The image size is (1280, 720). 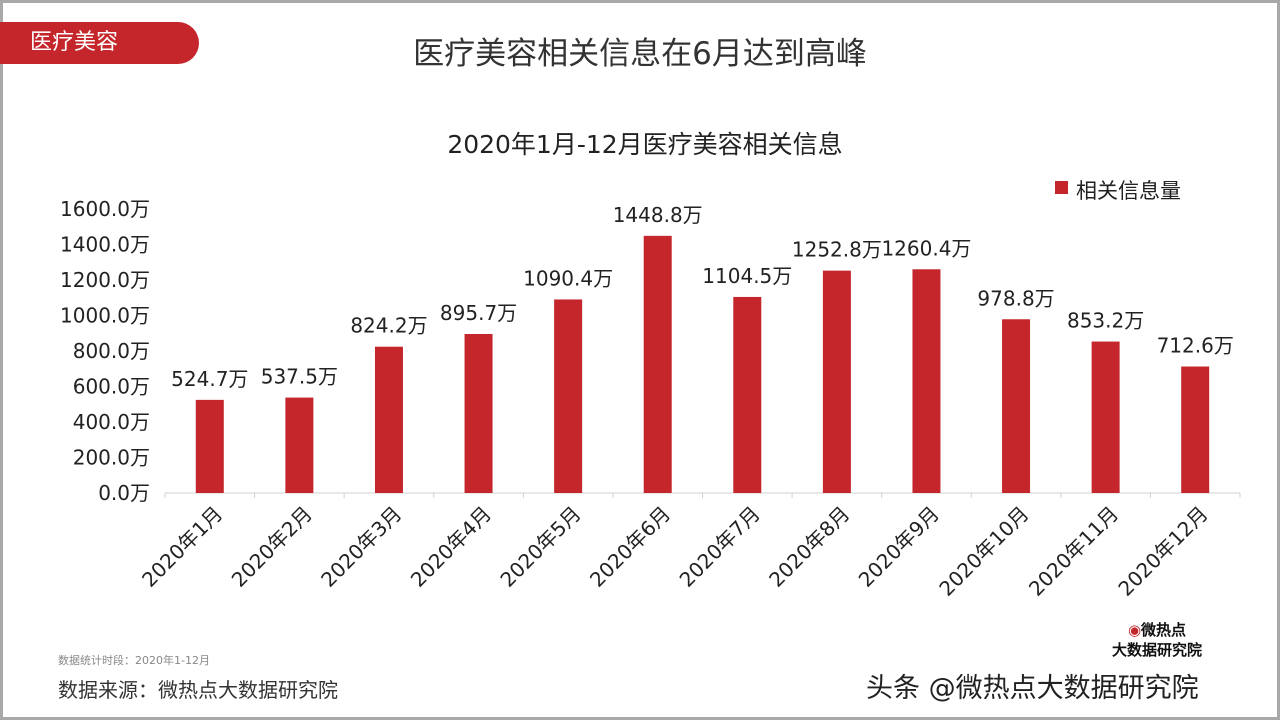 What do you see at coordinates (747, 276) in the screenshot?
I see `data-label: 1104.5万` at bounding box center [747, 276].